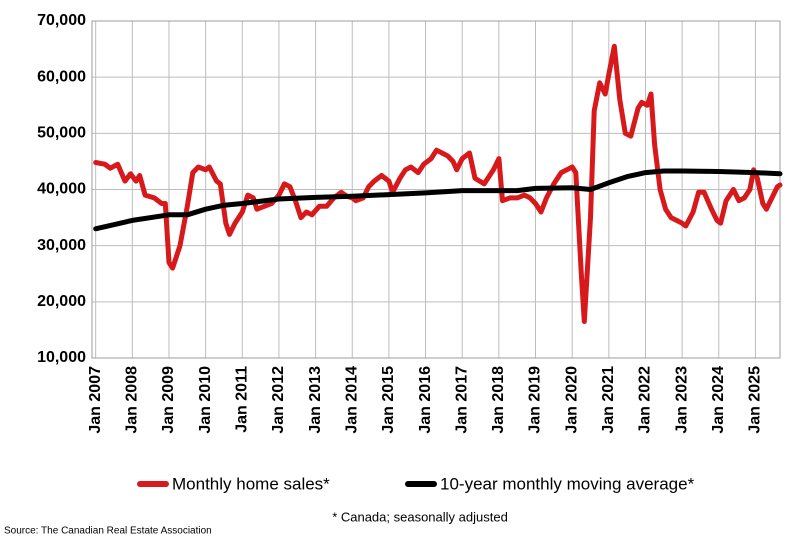  I want to click on y-tick-label: 10,000, so click(61, 357).